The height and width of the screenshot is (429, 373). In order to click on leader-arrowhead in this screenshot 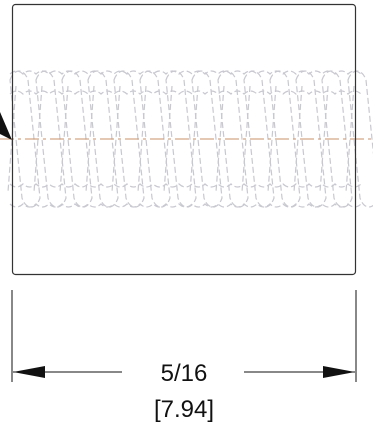, I will do `click(6, 126)`.